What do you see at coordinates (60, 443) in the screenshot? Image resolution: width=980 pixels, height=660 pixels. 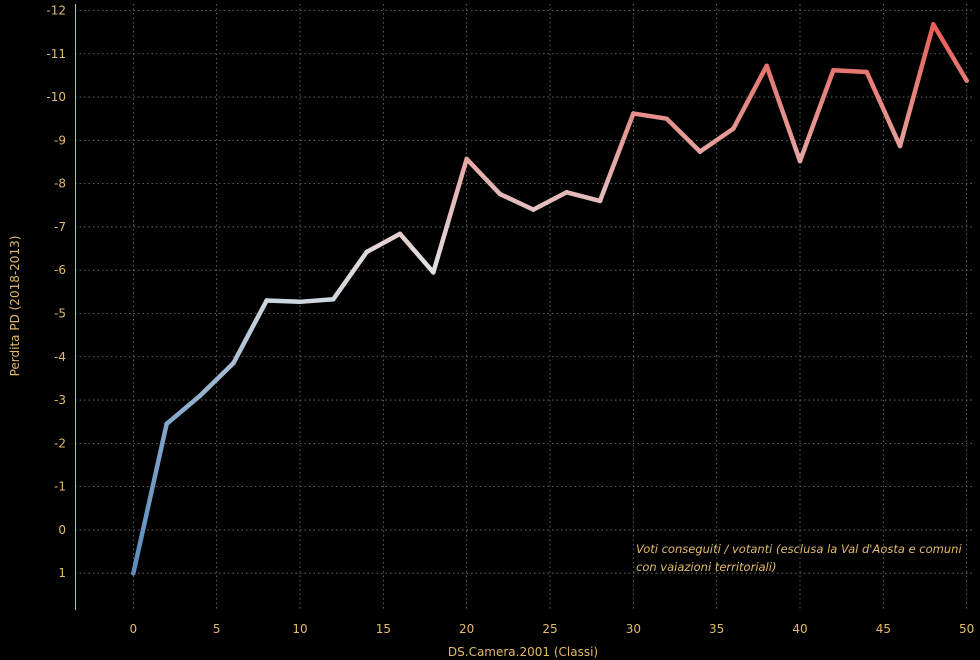 I see `y-tick-label: -2` at bounding box center [60, 443].